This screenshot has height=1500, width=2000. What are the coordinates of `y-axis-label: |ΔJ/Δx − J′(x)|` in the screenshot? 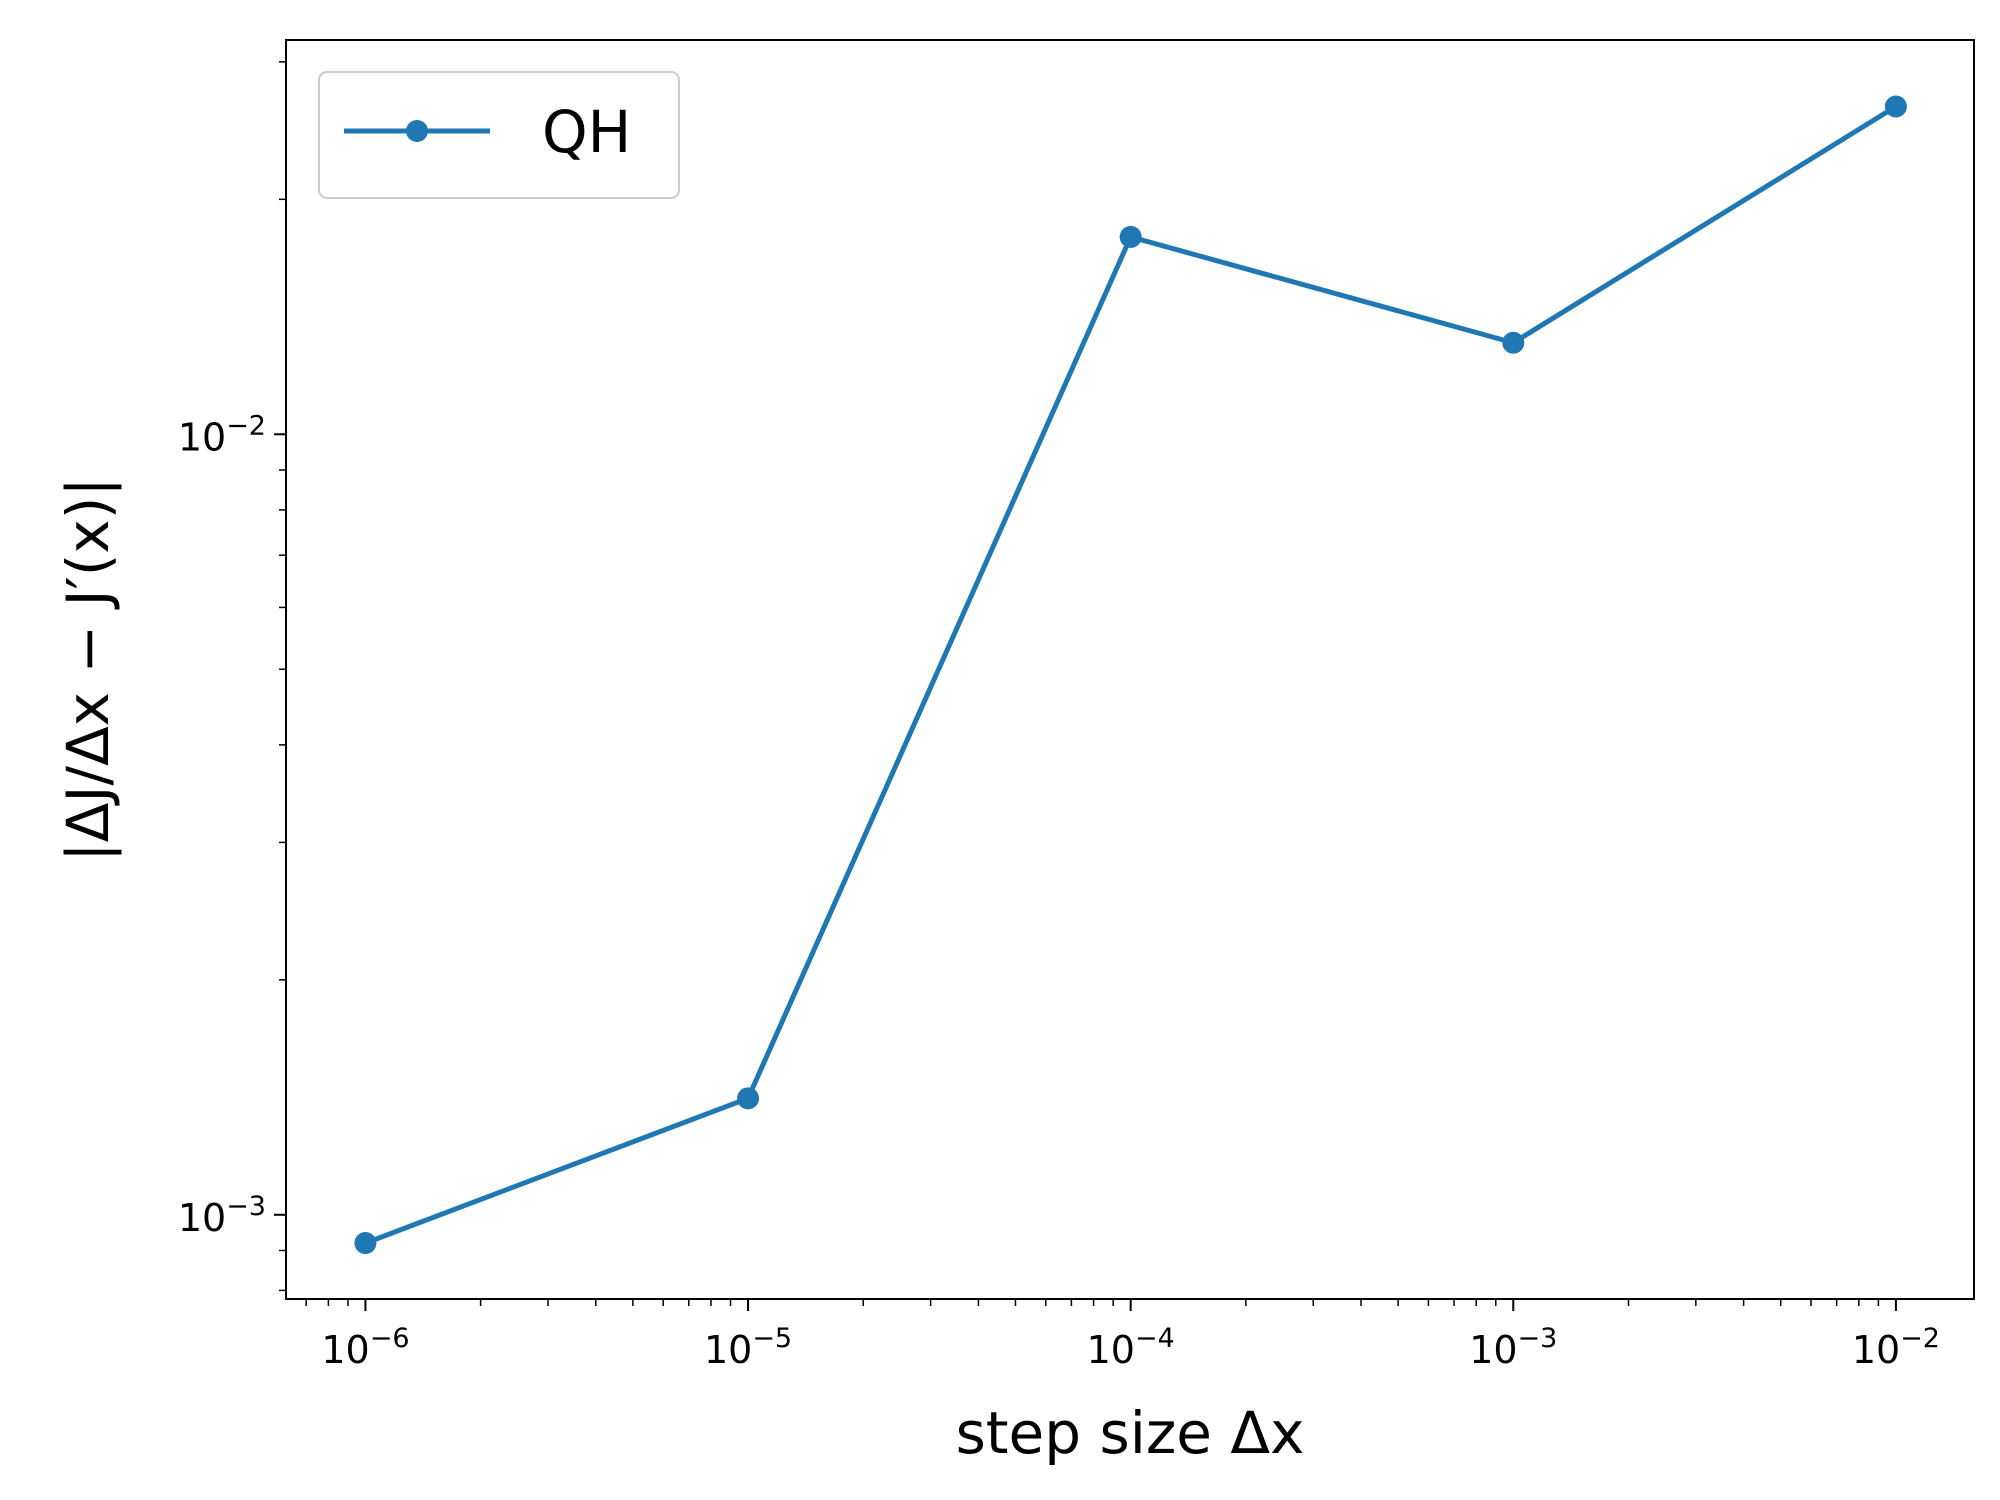 It's located at (88, 669).